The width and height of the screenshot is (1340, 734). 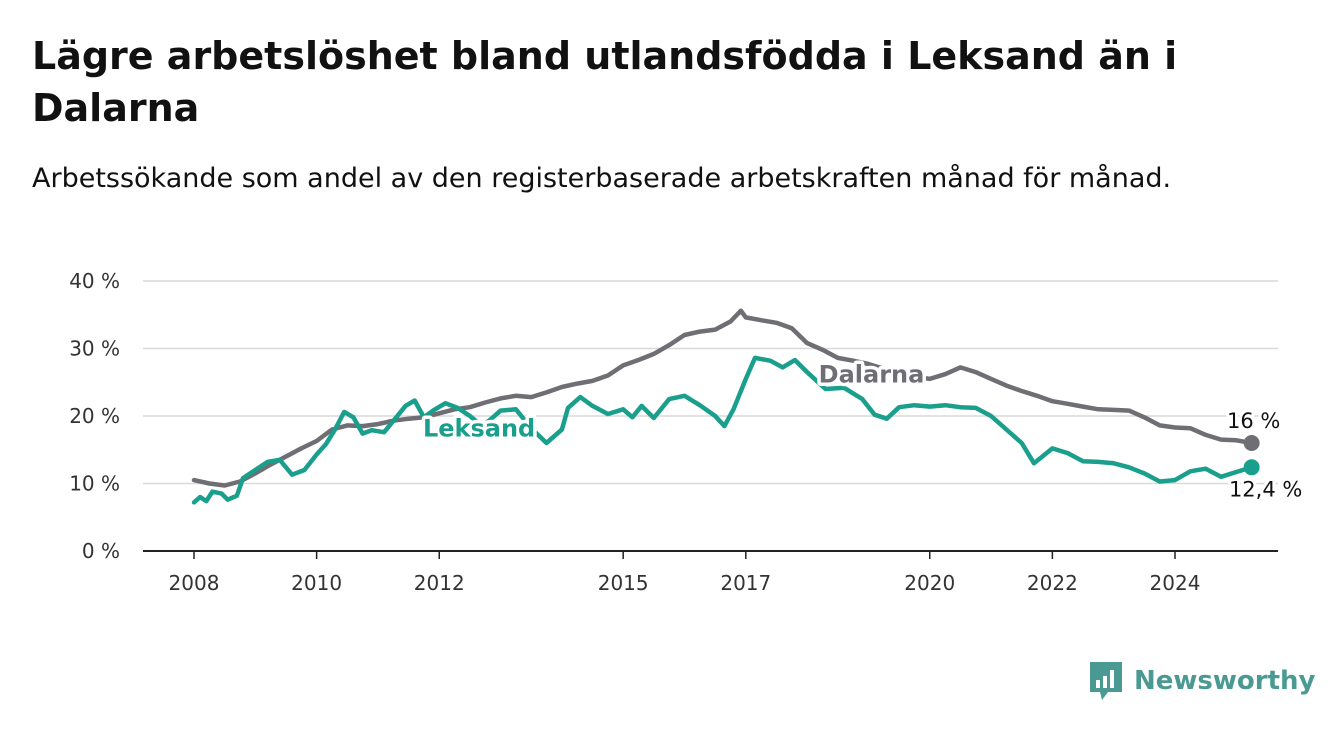 What do you see at coordinates (1225, 681) in the screenshot?
I see `brand-name: Newsworthy` at bounding box center [1225, 681].